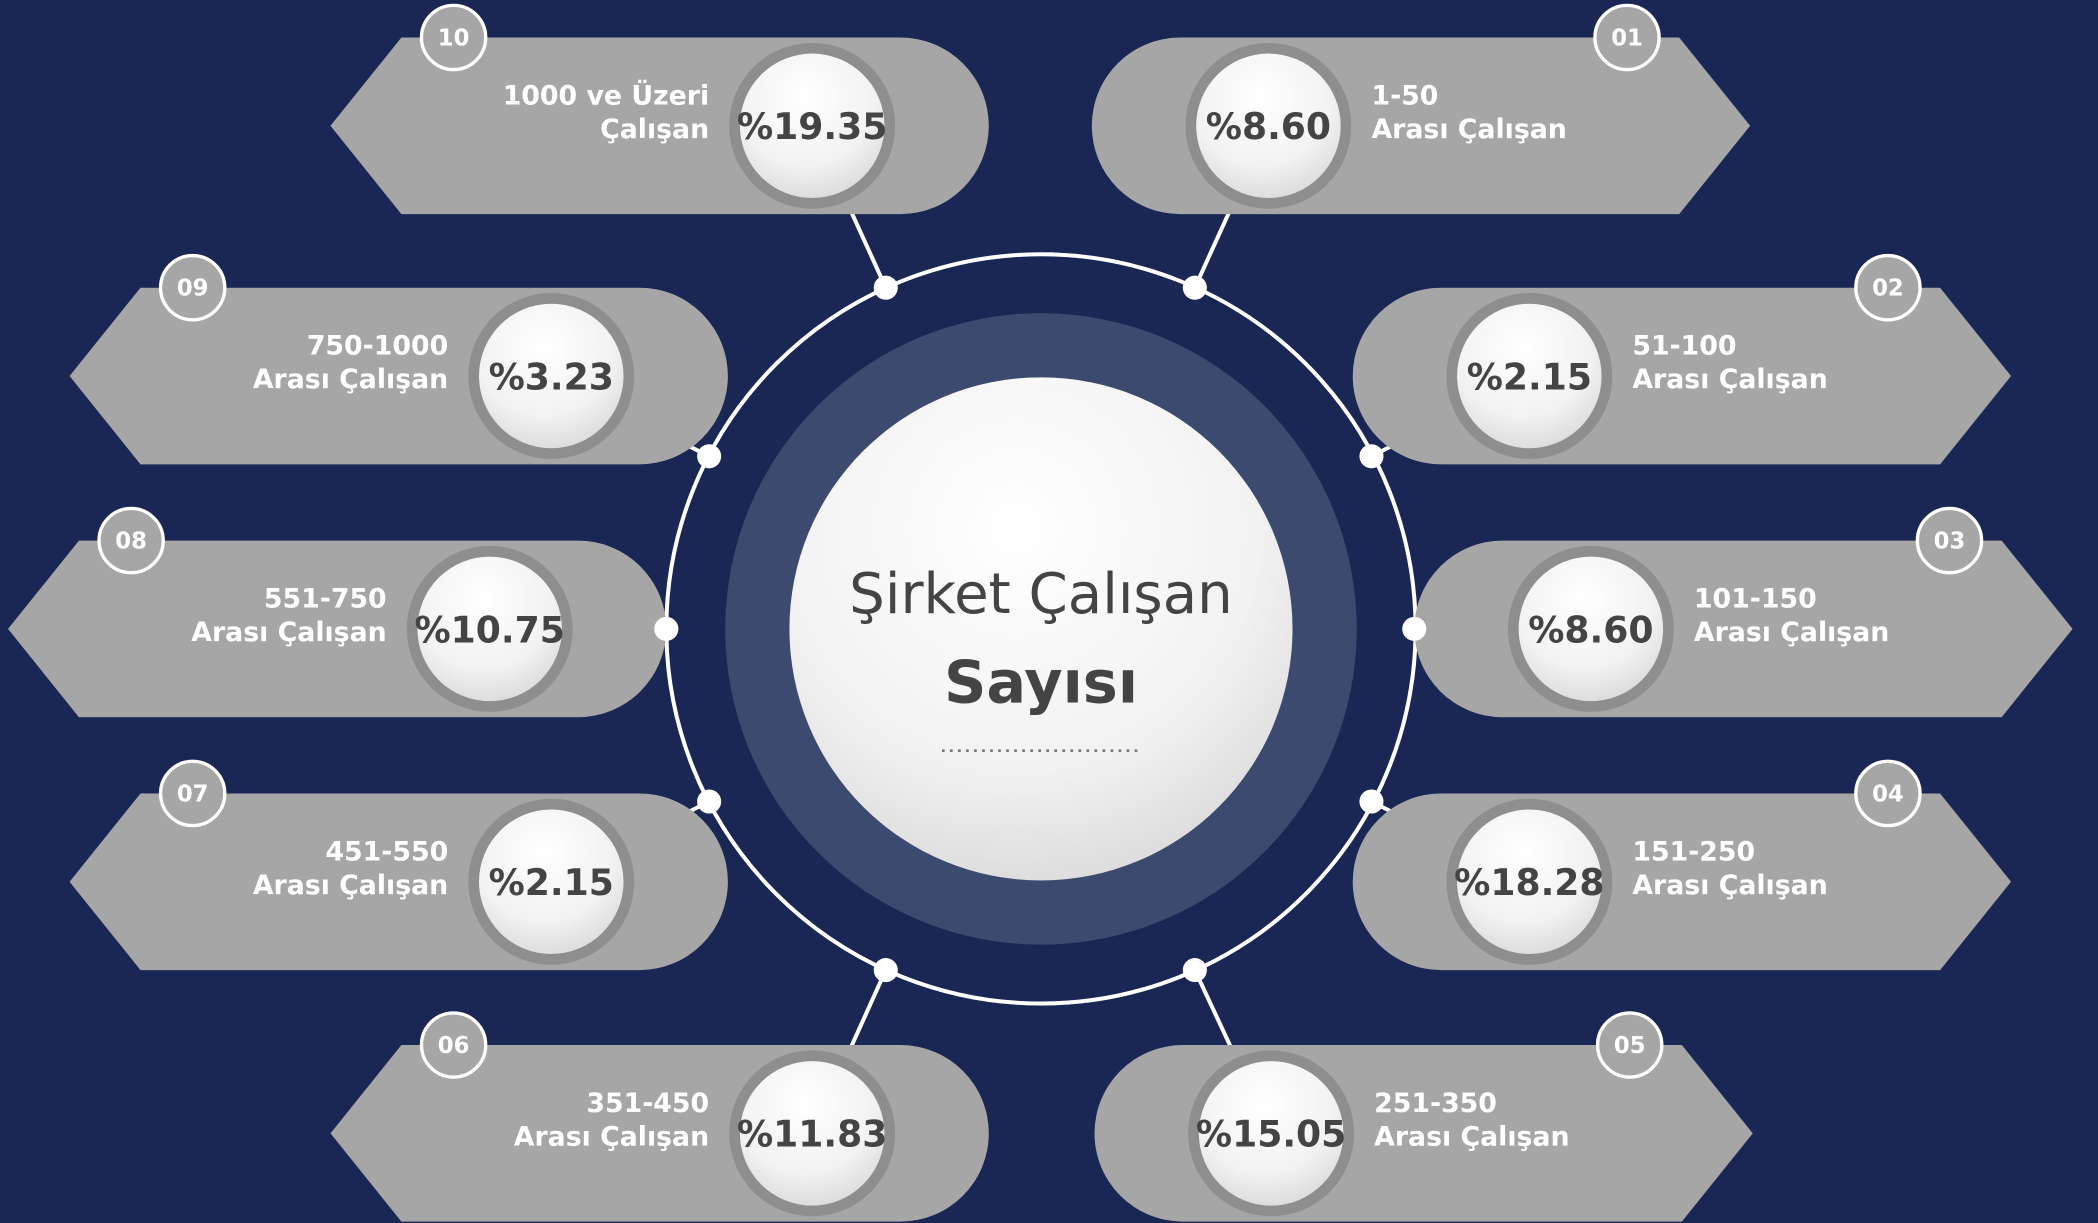 This screenshot has height=1223, width=2098. I want to click on percent: %10.75, so click(490, 629).